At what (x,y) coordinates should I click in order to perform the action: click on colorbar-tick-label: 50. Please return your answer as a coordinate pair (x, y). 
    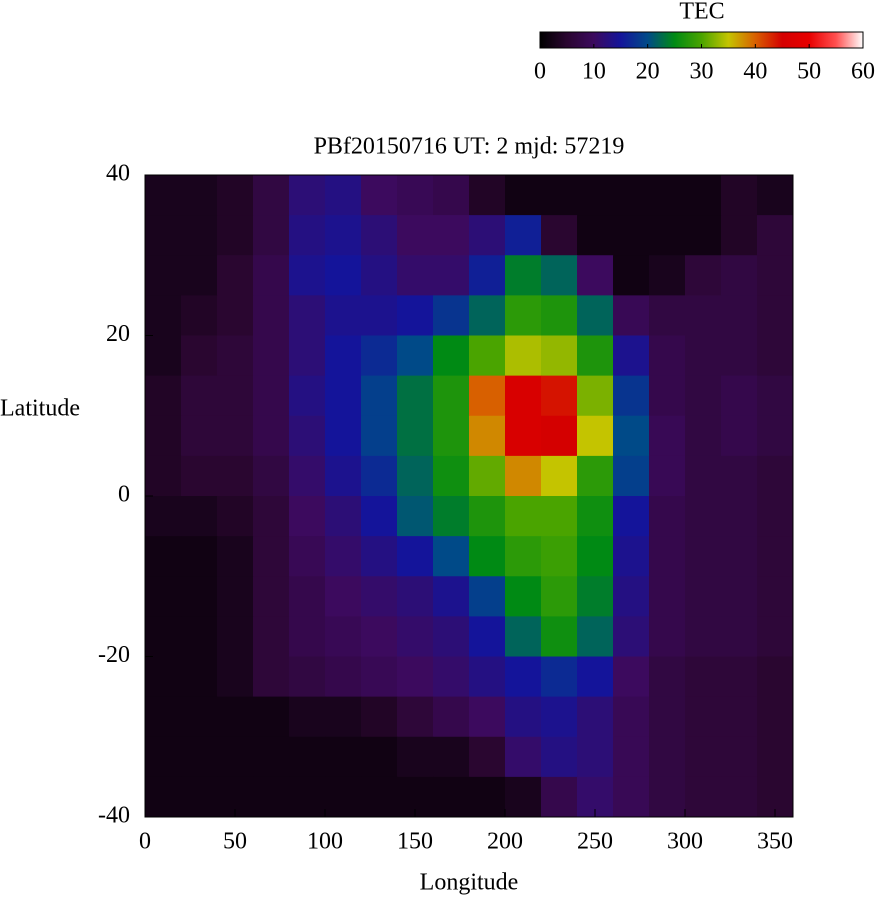
    Looking at the image, I should click on (809, 72).